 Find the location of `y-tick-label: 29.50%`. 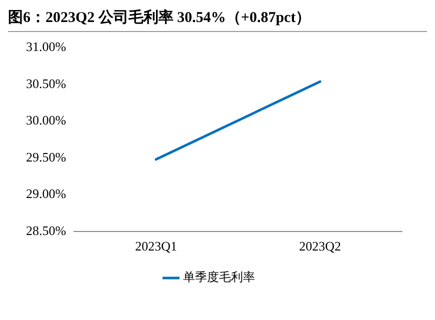

y-tick-label: 29.50% is located at coordinates (46, 156).